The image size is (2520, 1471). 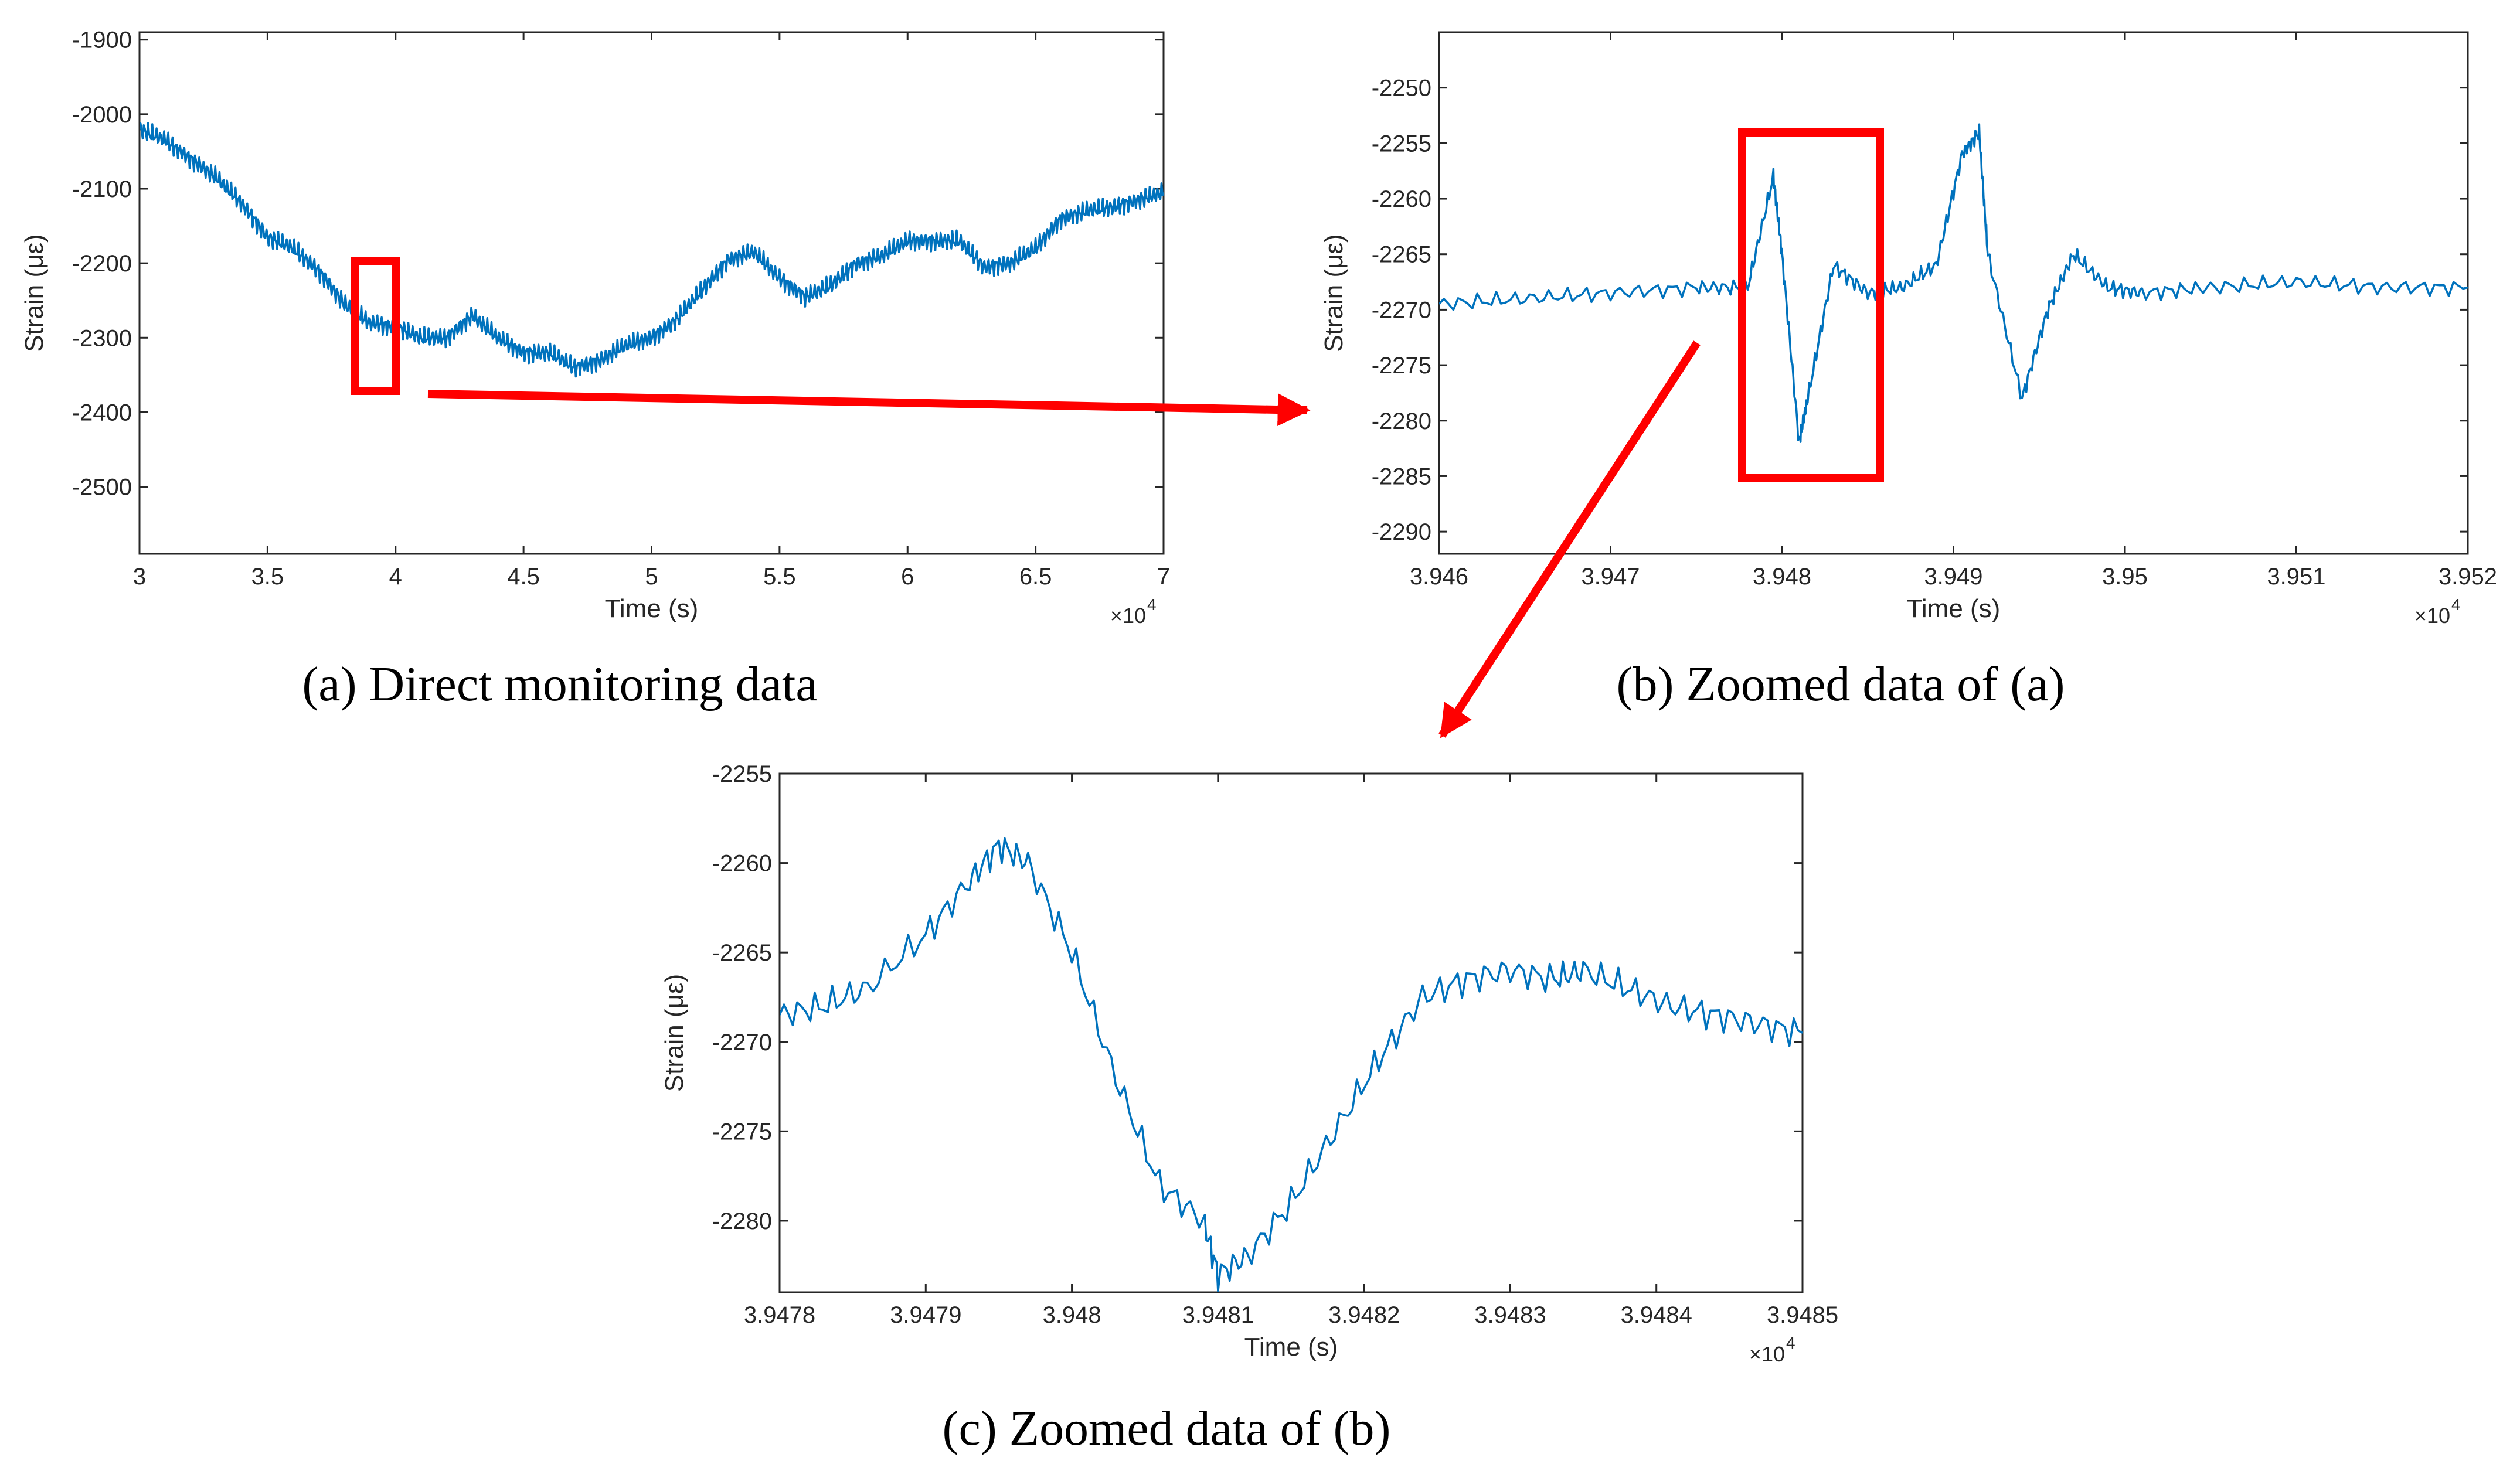 What do you see at coordinates (375, 326) in the screenshot?
I see `zoom-box-a` at bounding box center [375, 326].